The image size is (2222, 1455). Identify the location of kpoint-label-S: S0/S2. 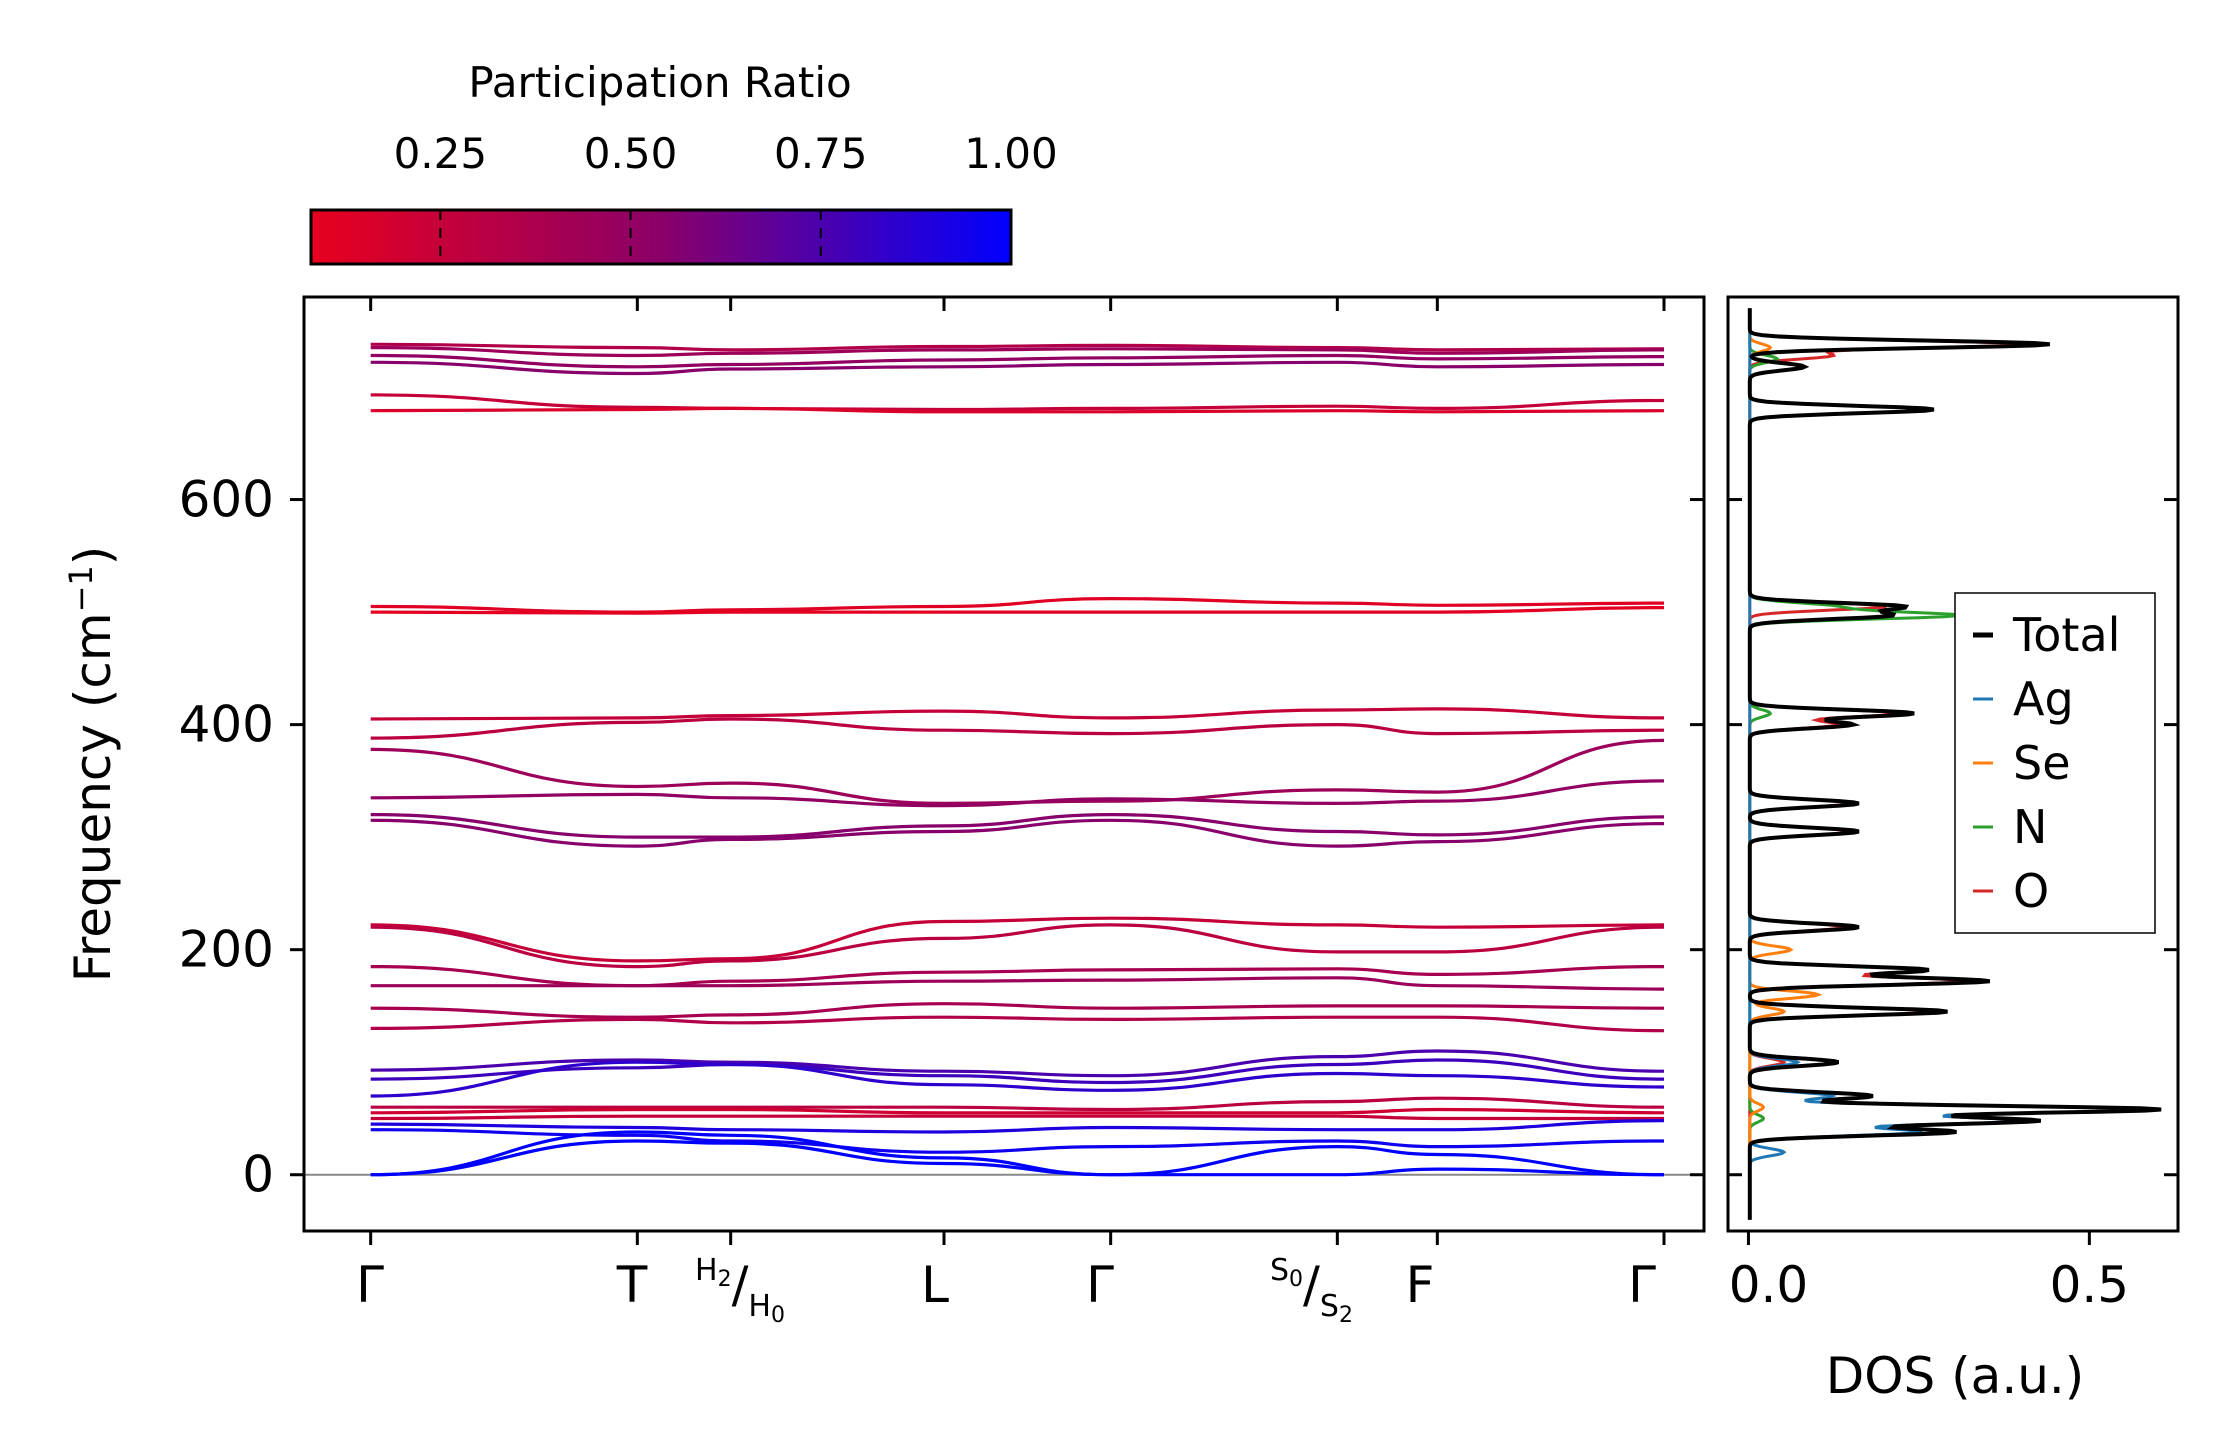
(1311, 1290).